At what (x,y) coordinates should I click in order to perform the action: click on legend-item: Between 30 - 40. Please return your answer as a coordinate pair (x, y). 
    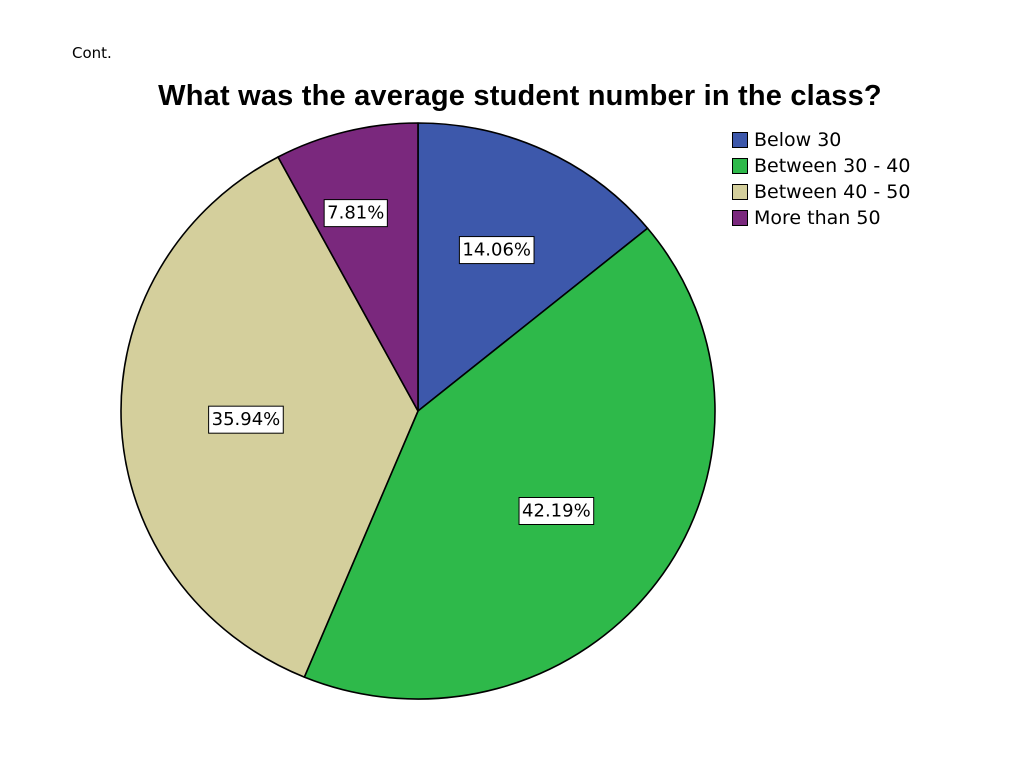
    Looking at the image, I should click on (821, 166).